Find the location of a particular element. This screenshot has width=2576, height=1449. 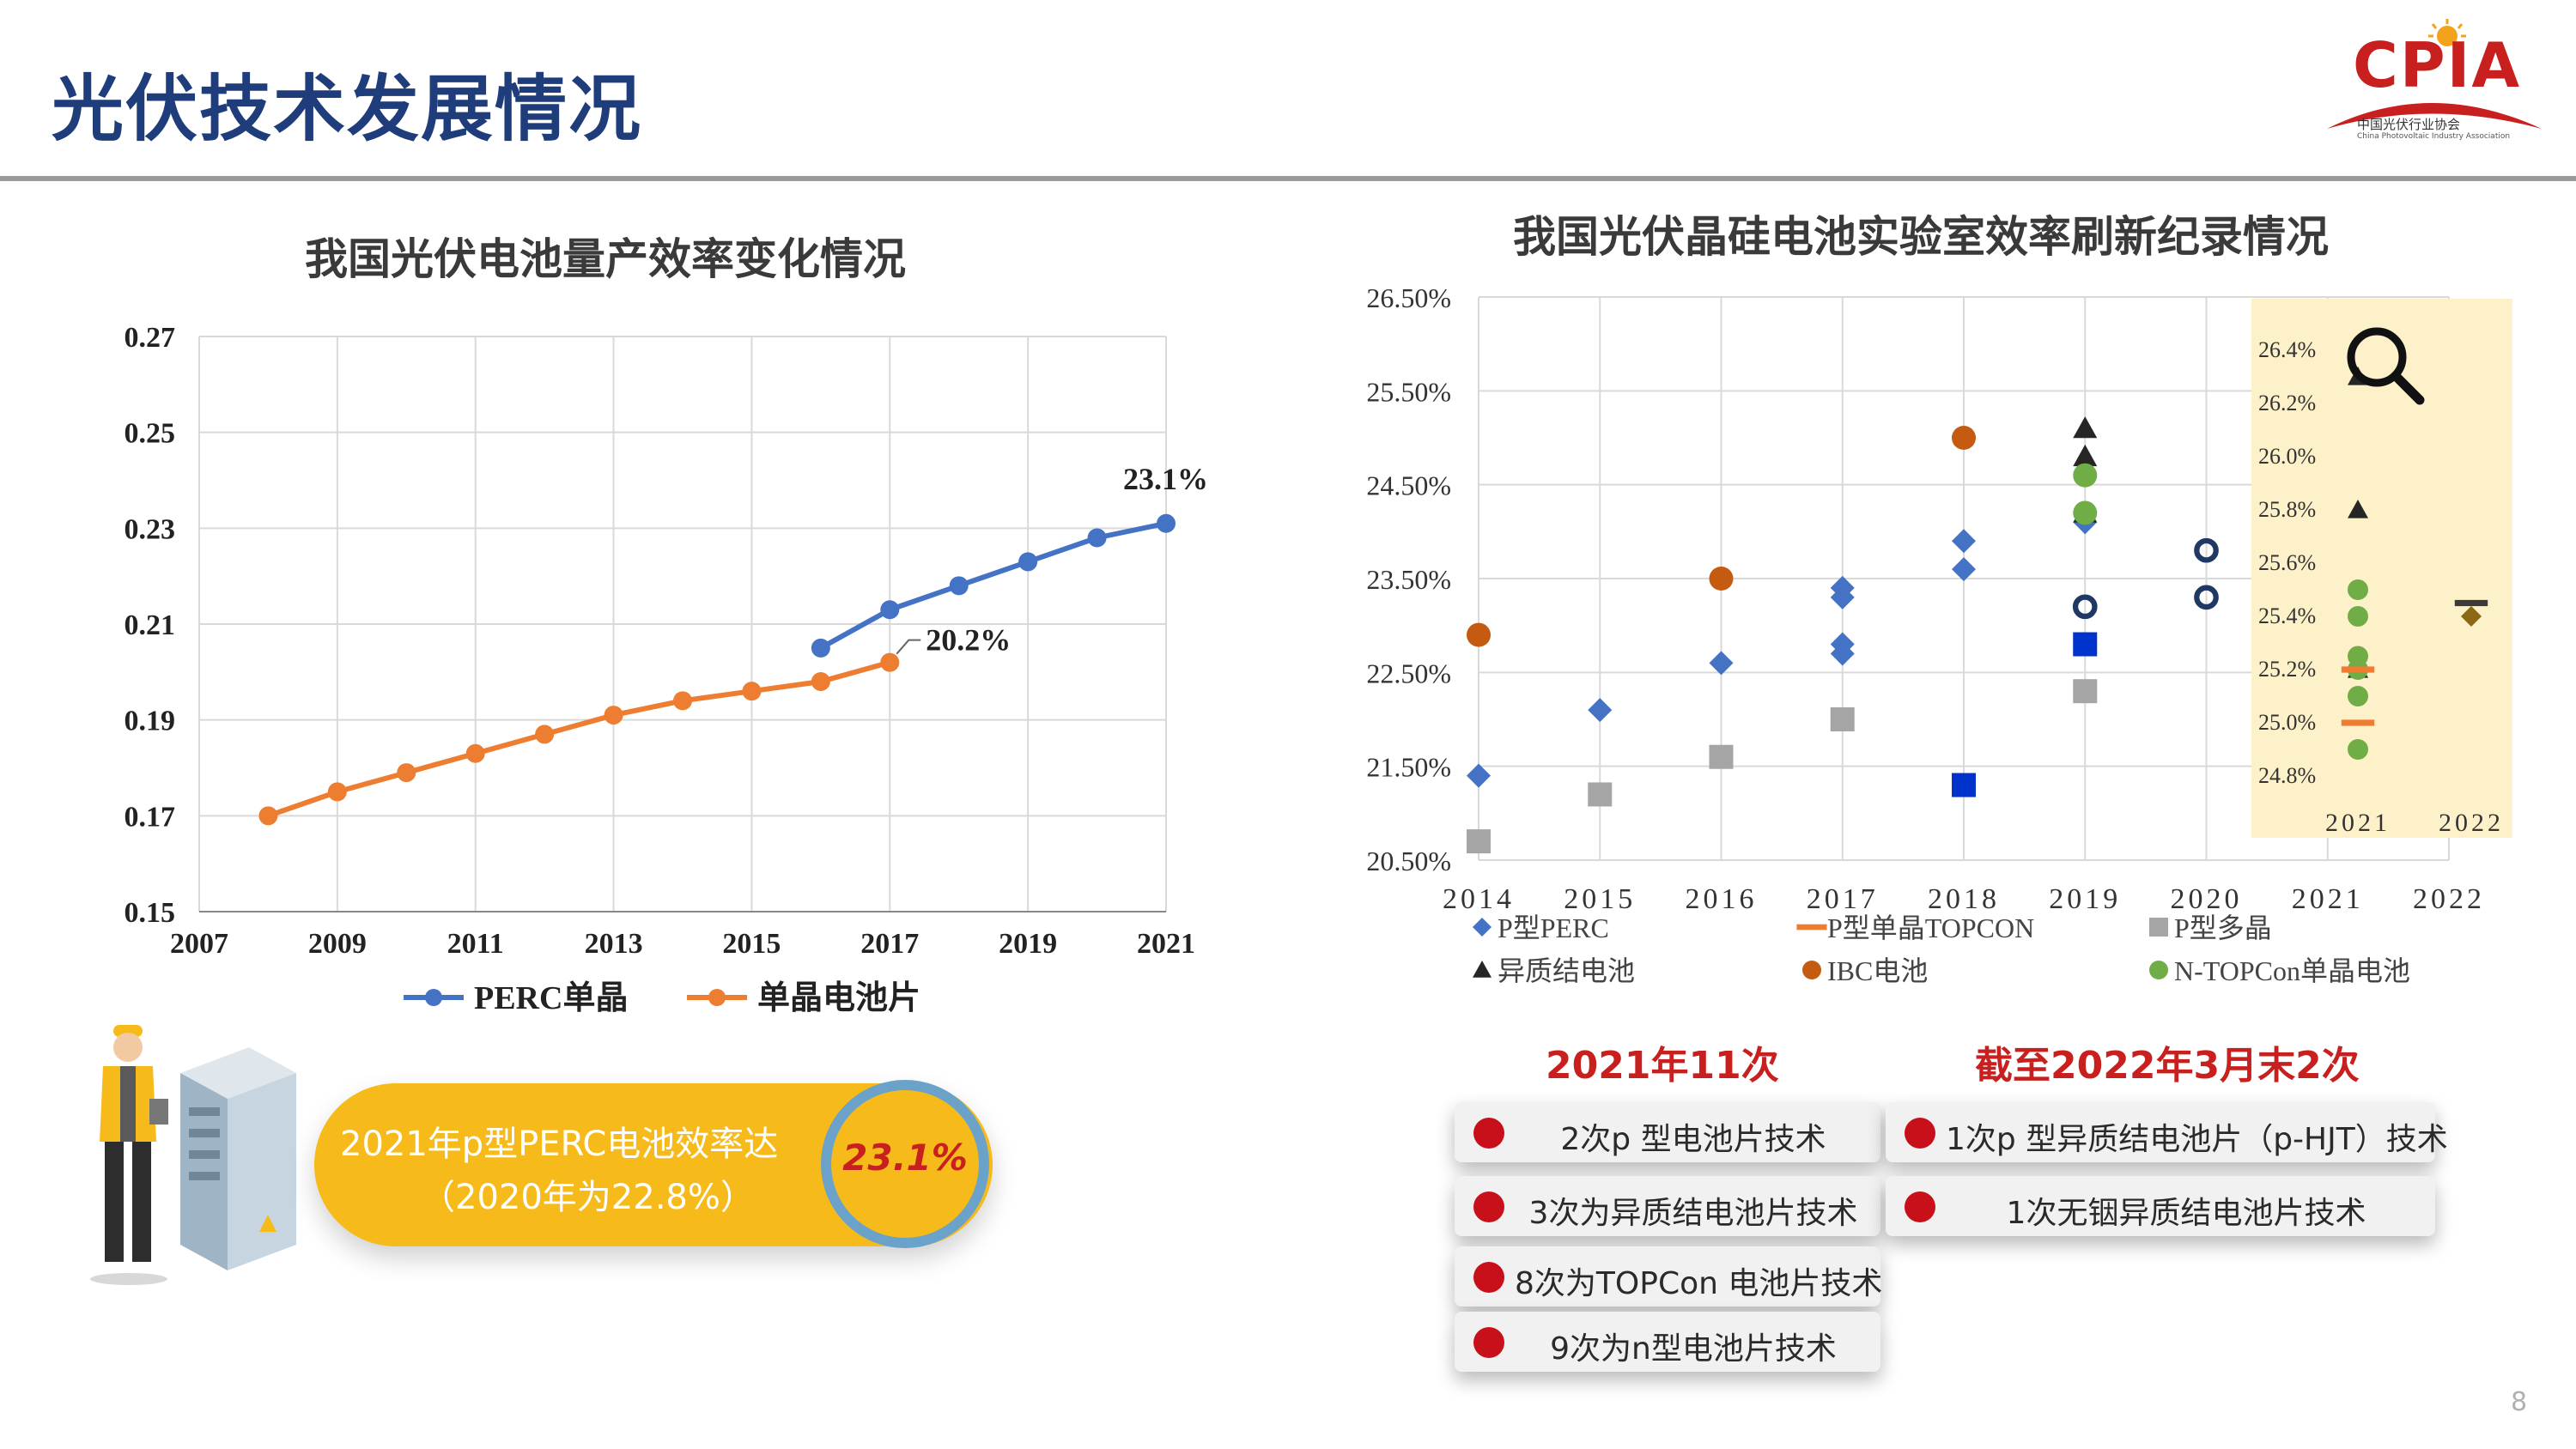

inset-y-tick-label: 25.6% is located at coordinates (2287, 562).